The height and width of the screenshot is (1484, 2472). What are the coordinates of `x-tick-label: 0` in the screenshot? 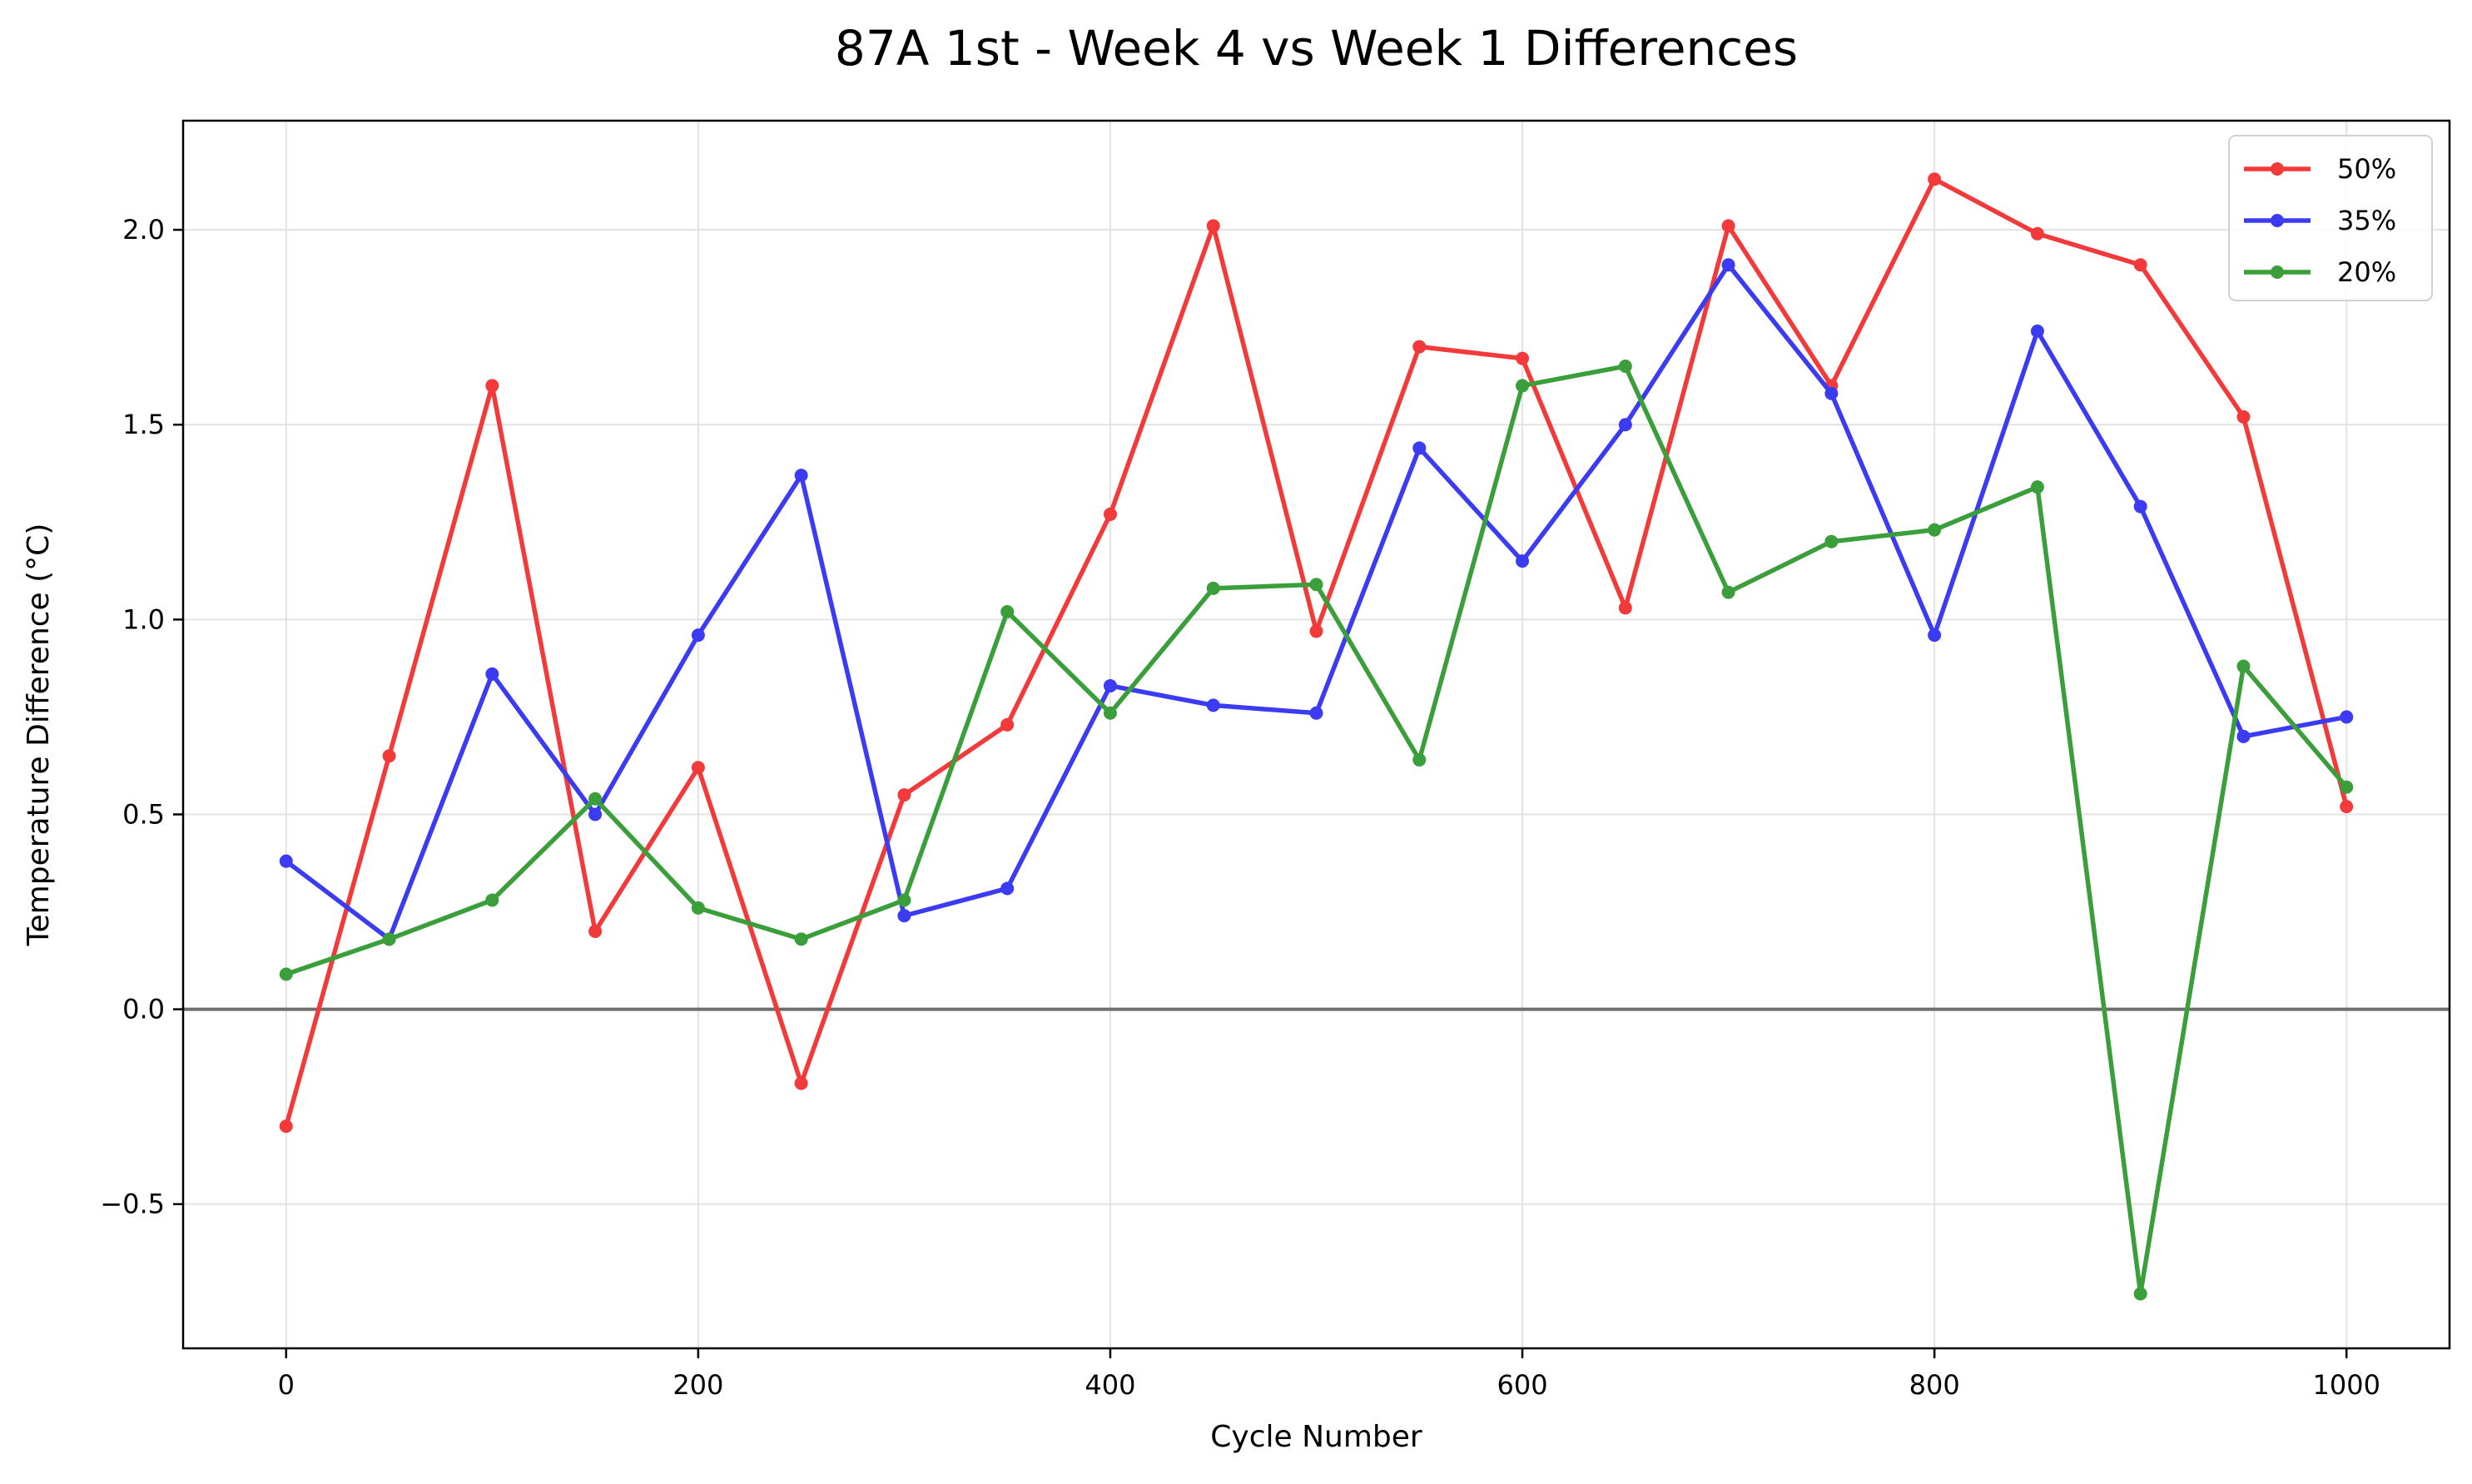 It's located at (287, 1385).